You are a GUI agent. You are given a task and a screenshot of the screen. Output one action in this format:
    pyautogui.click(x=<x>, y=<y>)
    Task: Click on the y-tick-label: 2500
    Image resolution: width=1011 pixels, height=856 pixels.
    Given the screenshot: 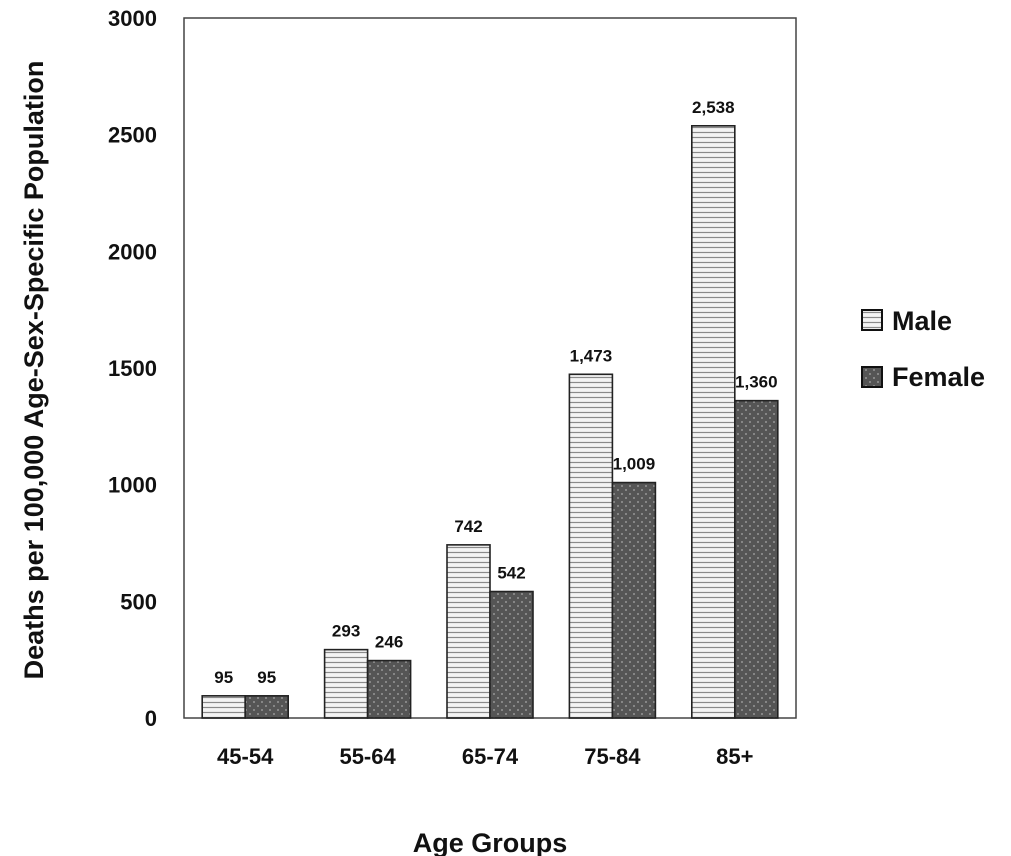 What is the action you would take?
    pyautogui.click(x=132, y=135)
    